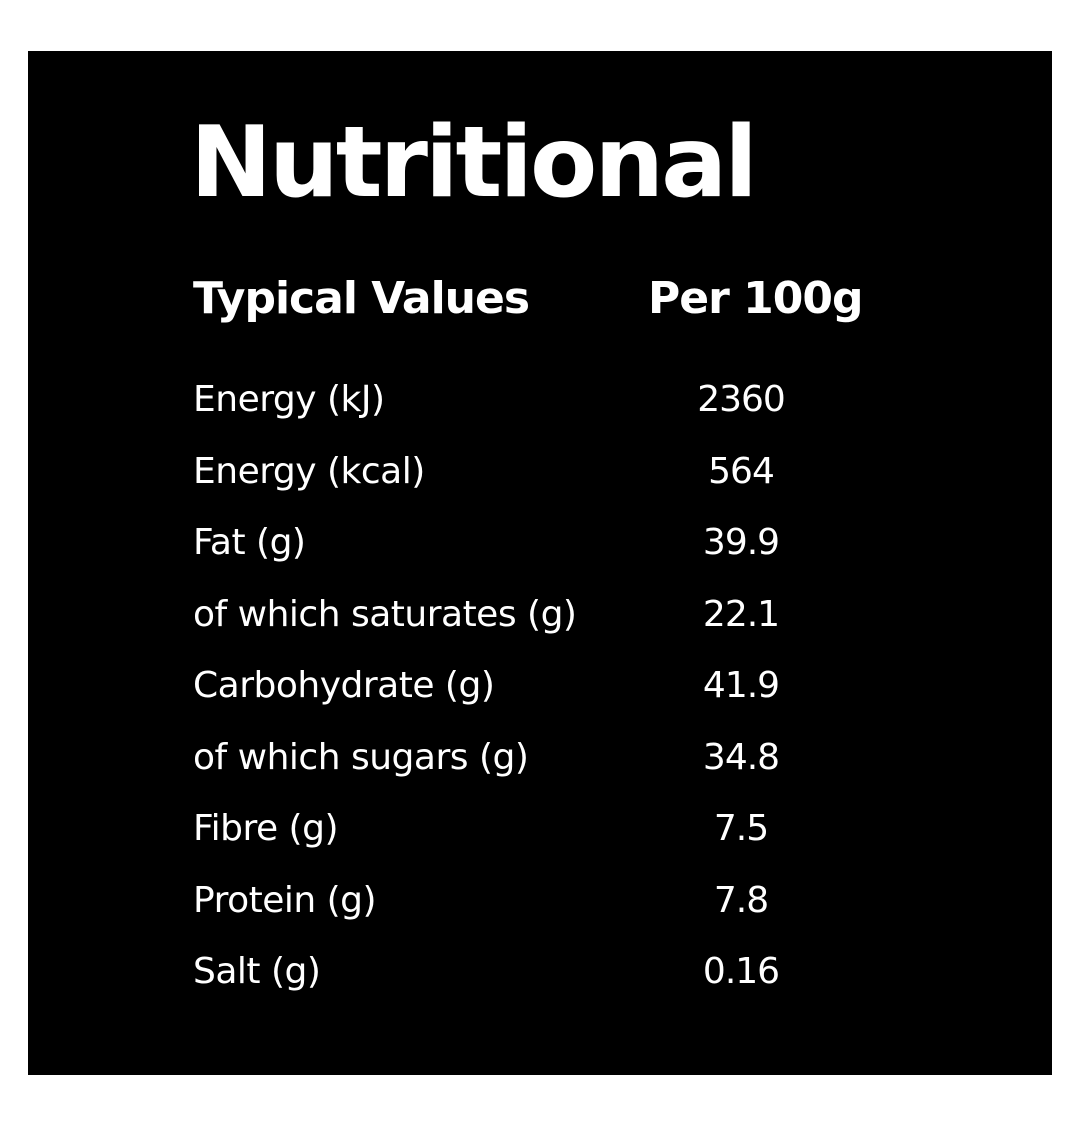 This screenshot has height=1143, width=1080. Describe the element at coordinates (755, 298) in the screenshot. I see `column-header: Per 100g` at that location.